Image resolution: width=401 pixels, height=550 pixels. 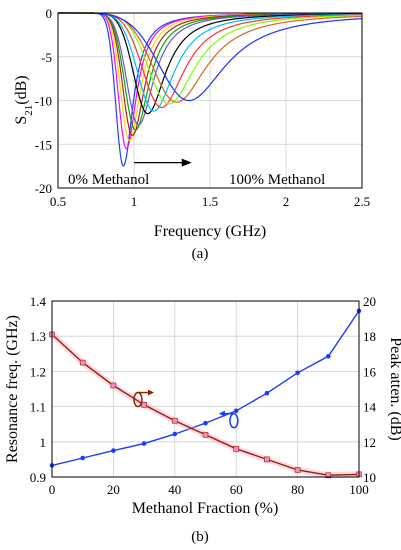 I want to click on panel-a-annotation: 0% Methanol 100% Methanol, so click(x=196, y=173).